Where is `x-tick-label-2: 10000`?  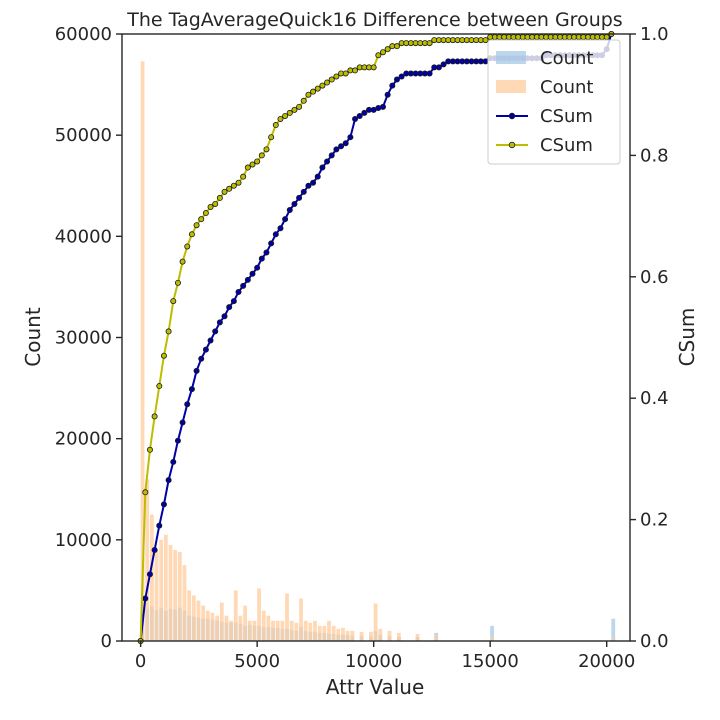
x-tick-label-2: 10000 is located at coordinates (373, 661).